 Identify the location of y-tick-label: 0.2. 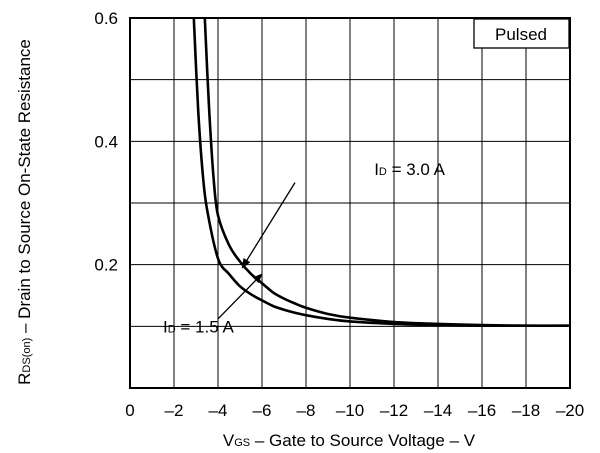
(106, 265).